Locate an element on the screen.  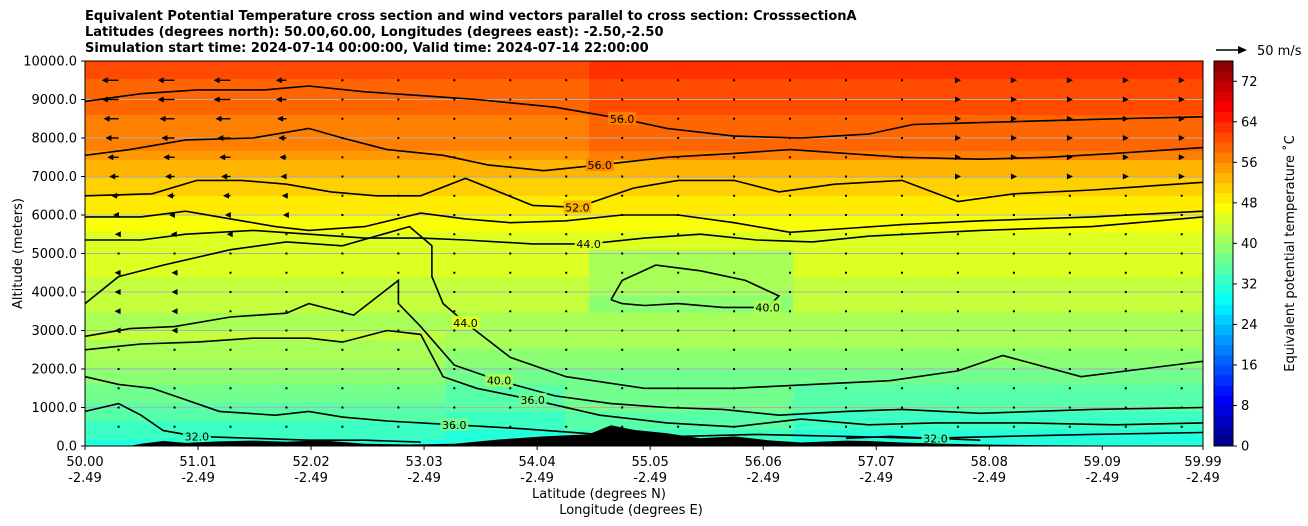
y-tick-label: 7000.0 is located at coordinates (55, 177).